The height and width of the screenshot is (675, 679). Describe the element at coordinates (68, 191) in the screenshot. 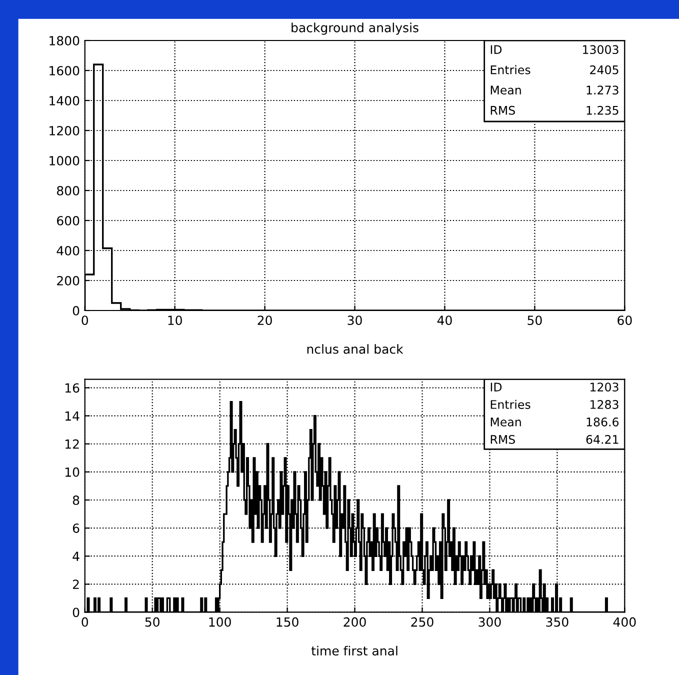

I see `y-tick-label: 800` at that location.